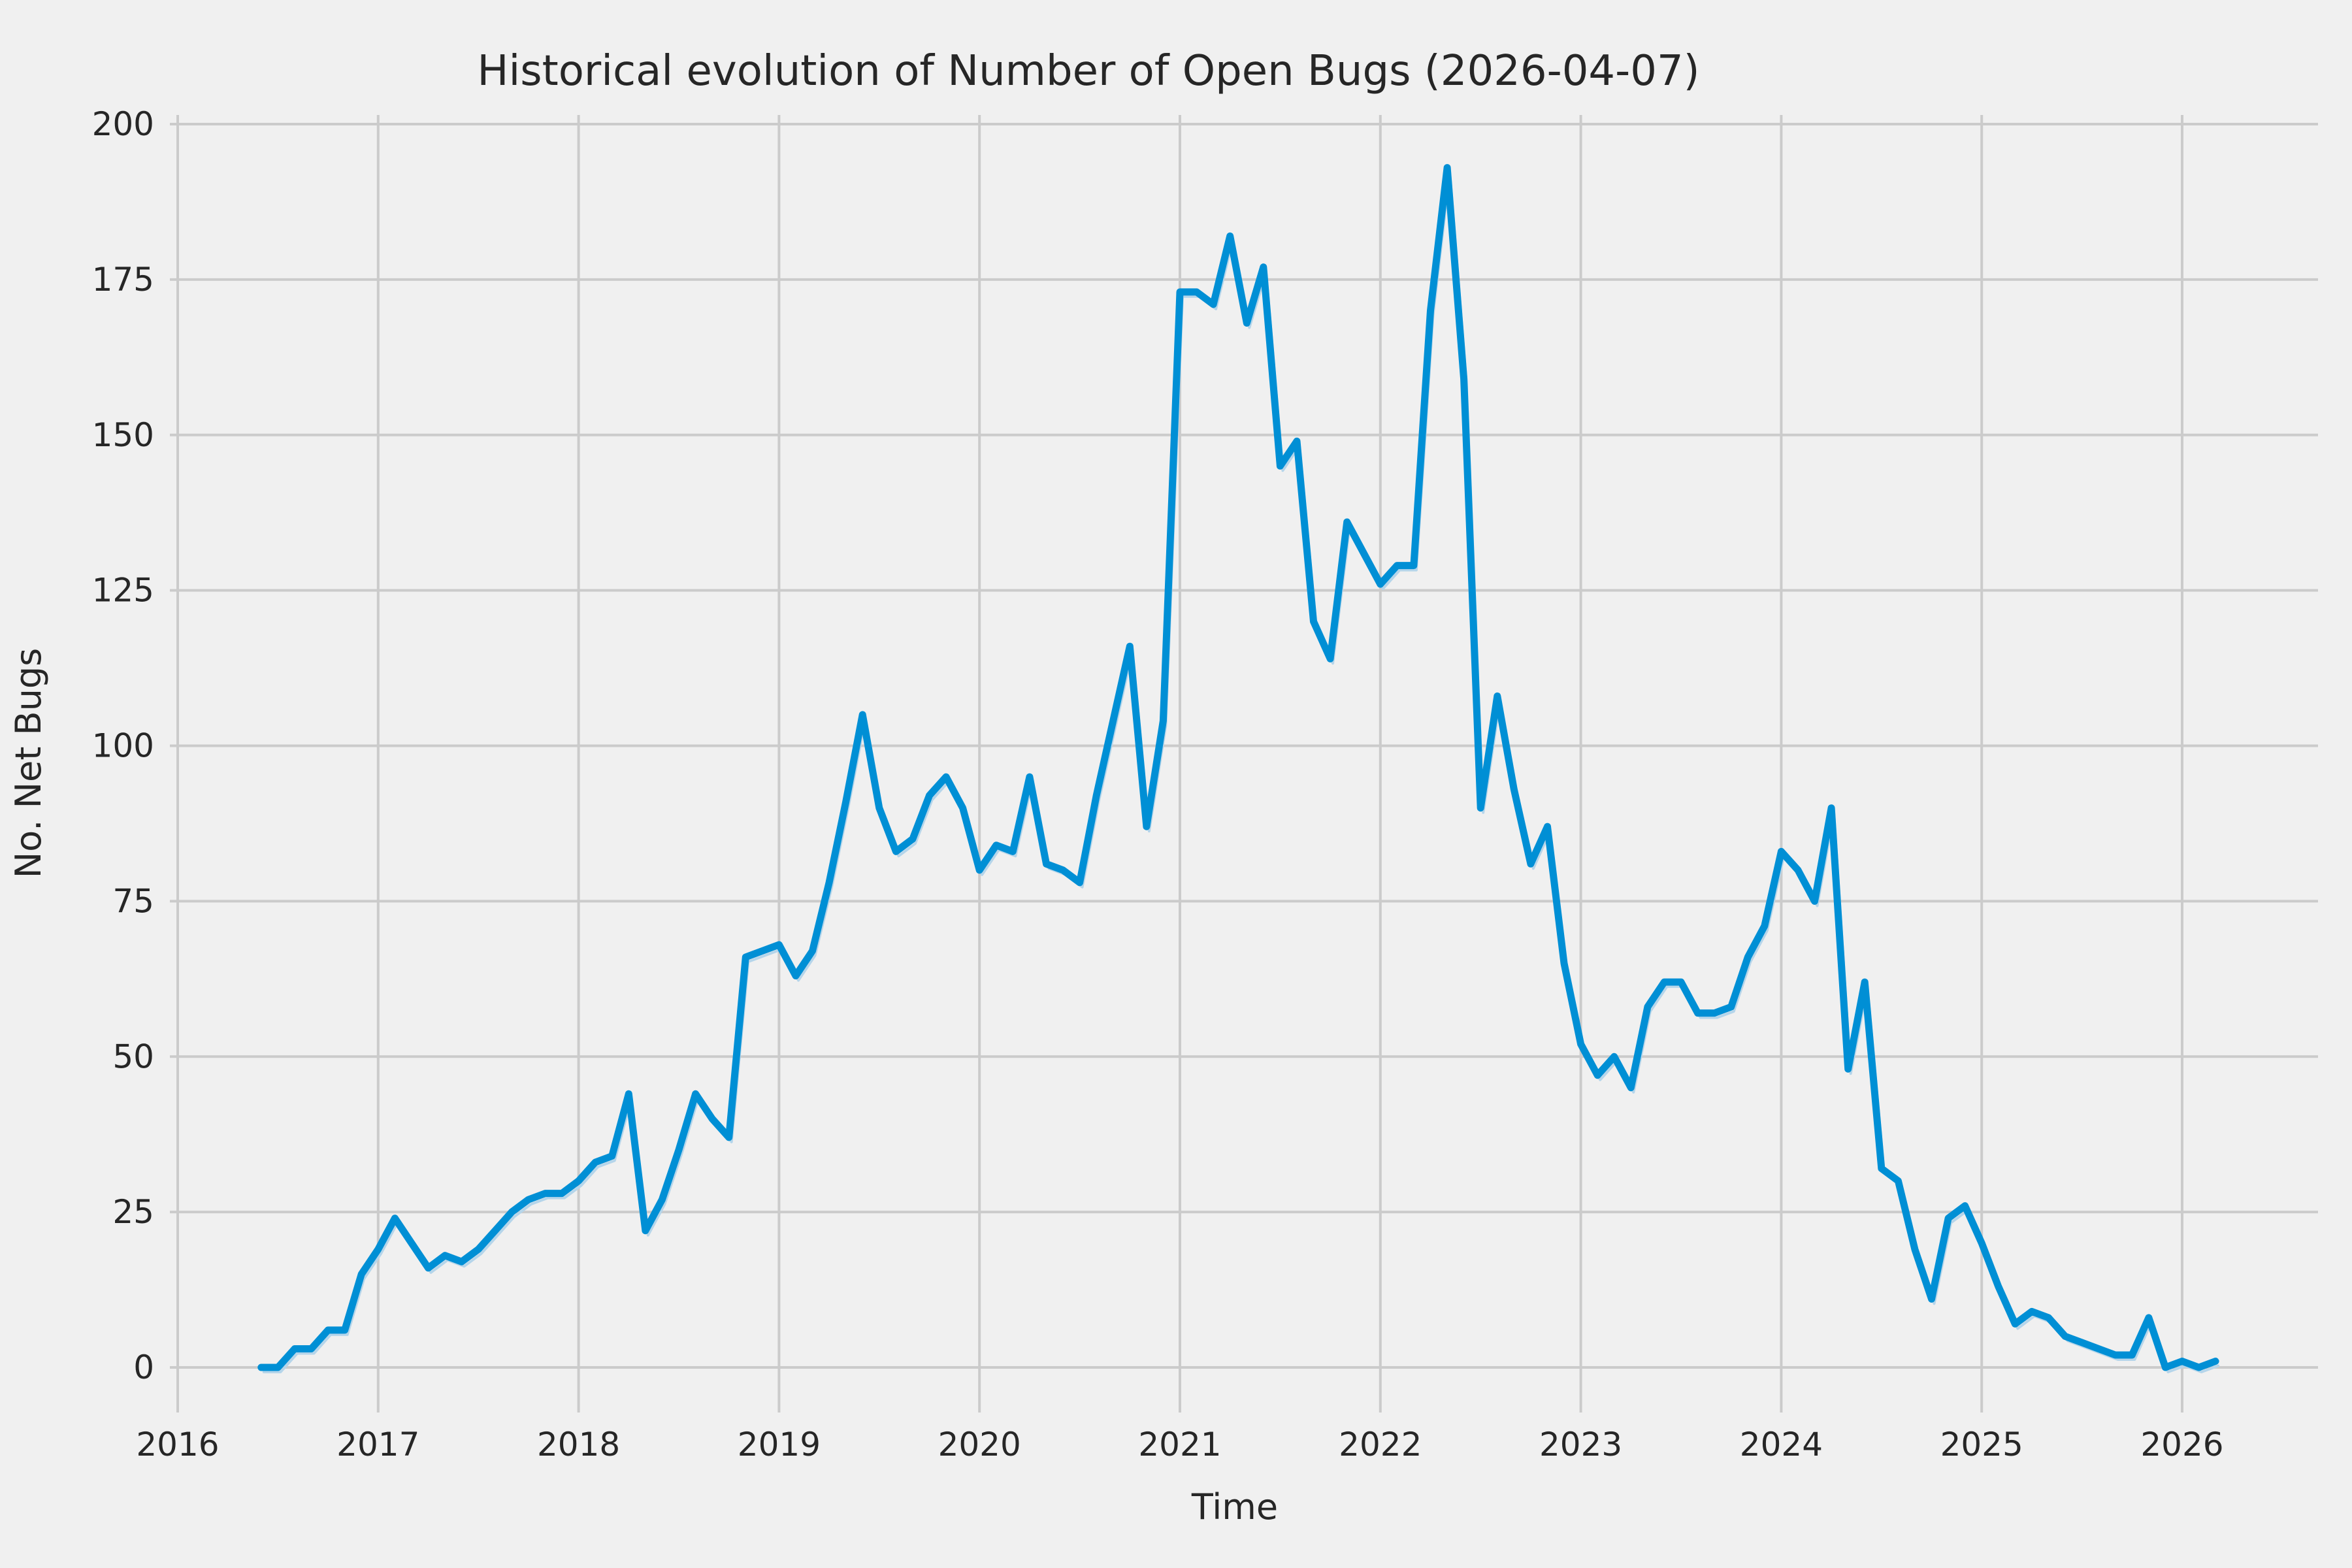 The image size is (2352, 1568). I want to click on y-tick-label: 75, so click(133, 901).